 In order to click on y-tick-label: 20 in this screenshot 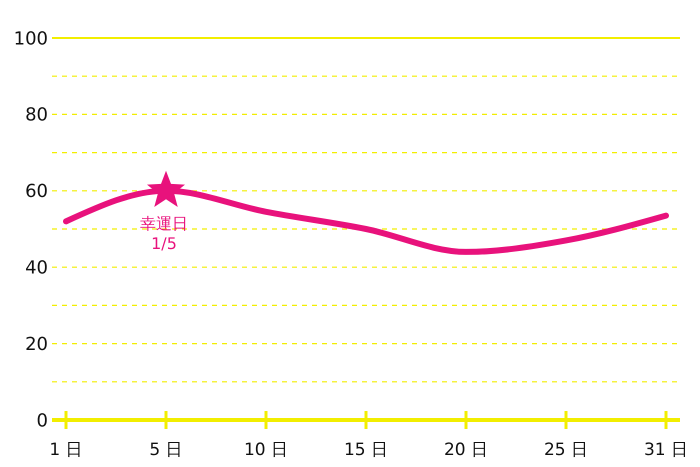, I will do `click(36, 344)`.